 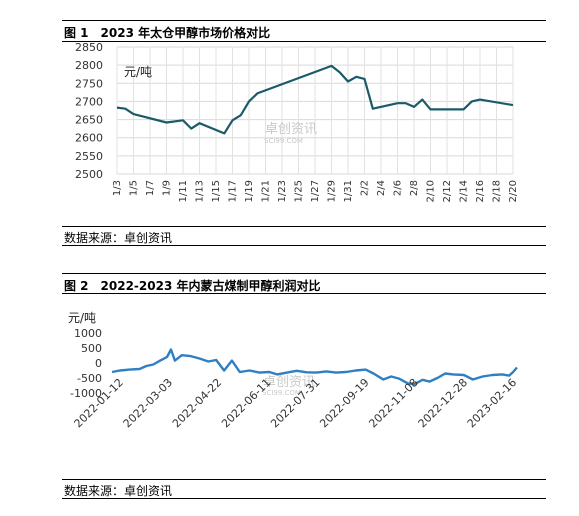 What do you see at coordinates (167, 188) in the screenshot?
I see `x-tick-label: 1/9` at bounding box center [167, 188].